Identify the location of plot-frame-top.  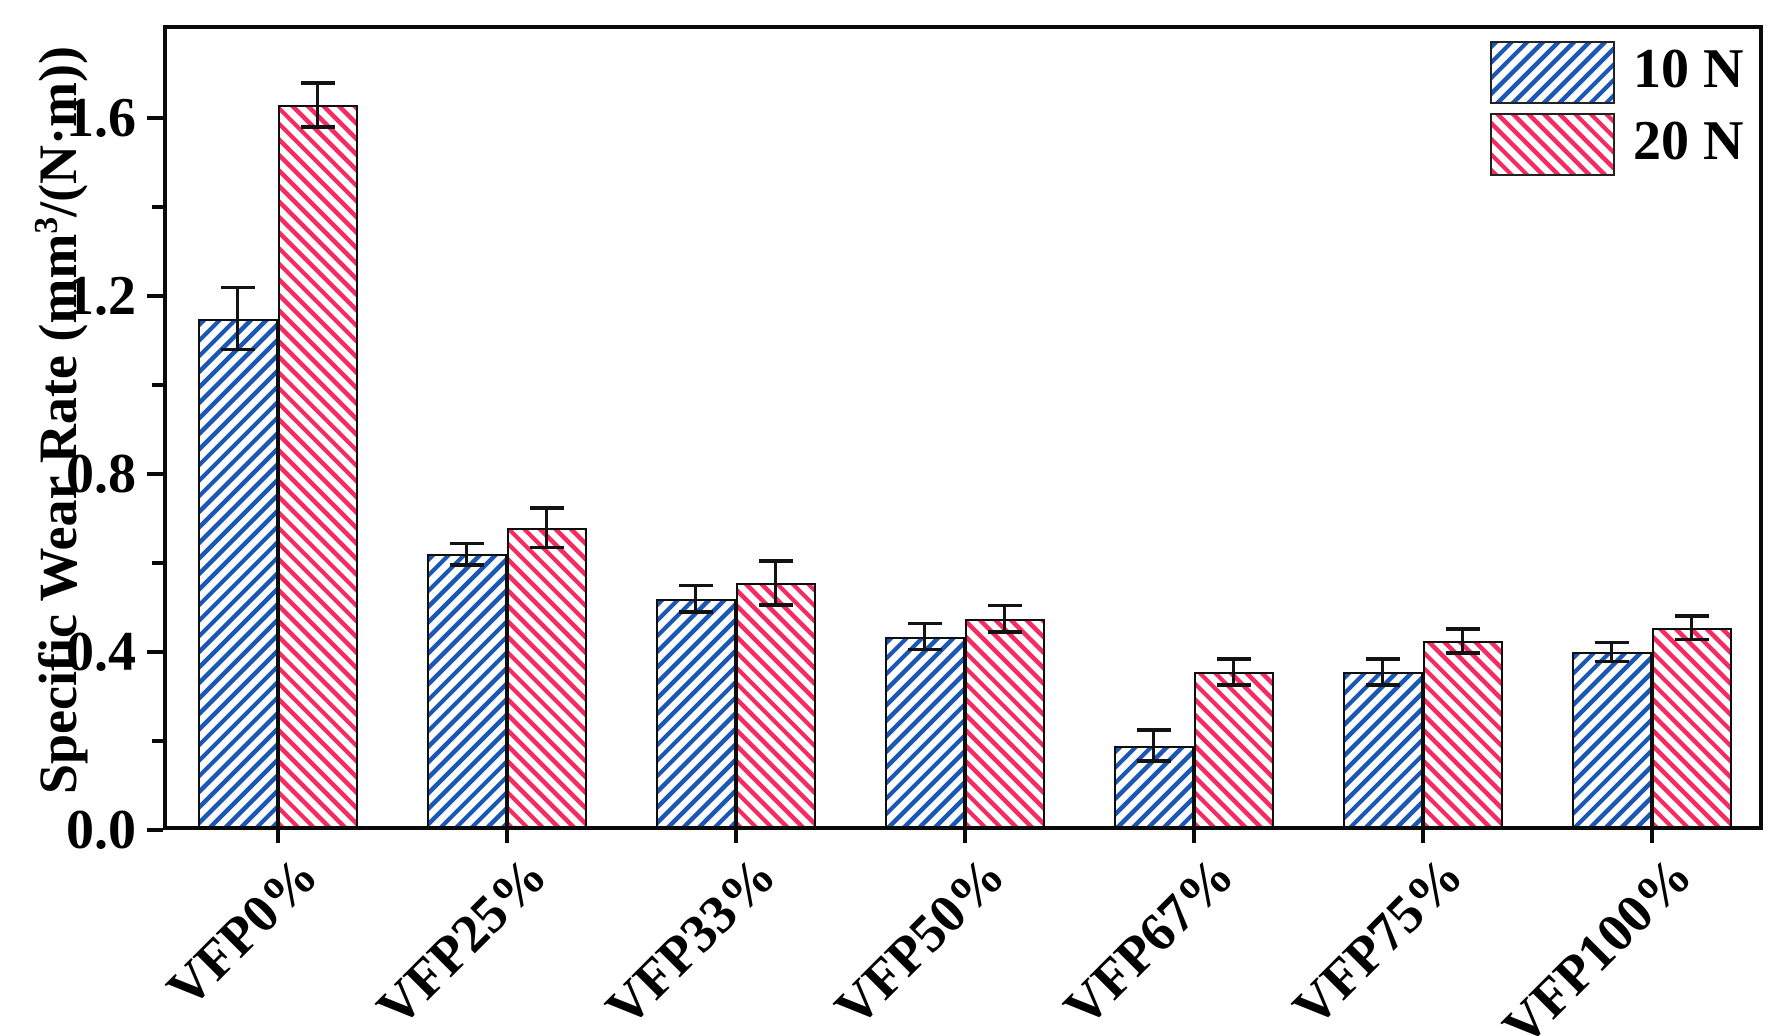
(963, 27).